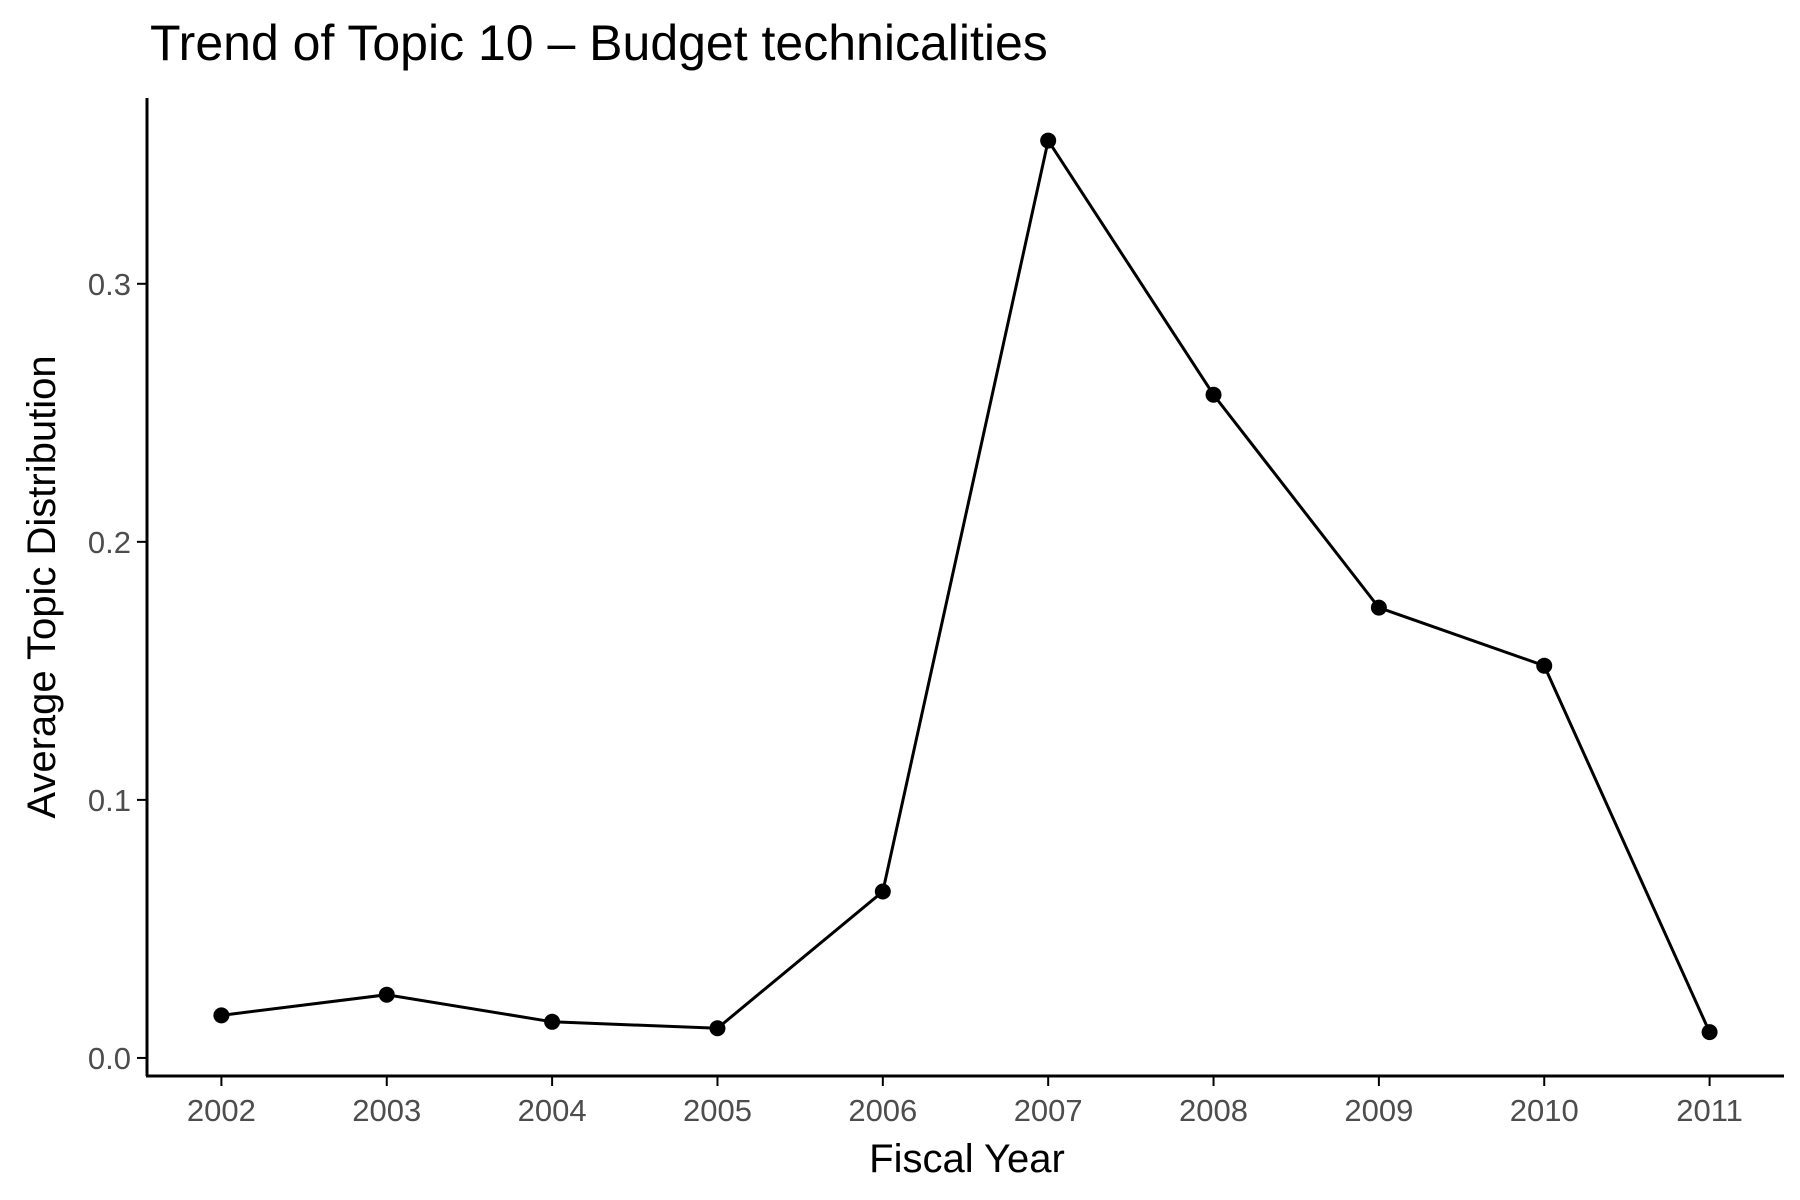  What do you see at coordinates (386, 994) in the screenshot?
I see `data-point-2003` at bounding box center [386, 994].